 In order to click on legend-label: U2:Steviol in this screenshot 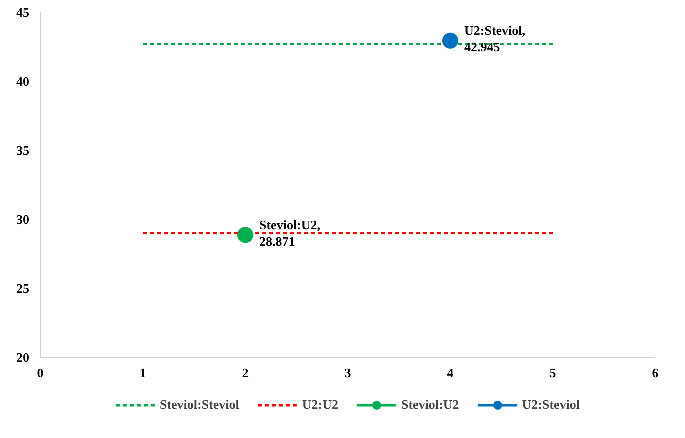, I will do `click(551, 405)`.